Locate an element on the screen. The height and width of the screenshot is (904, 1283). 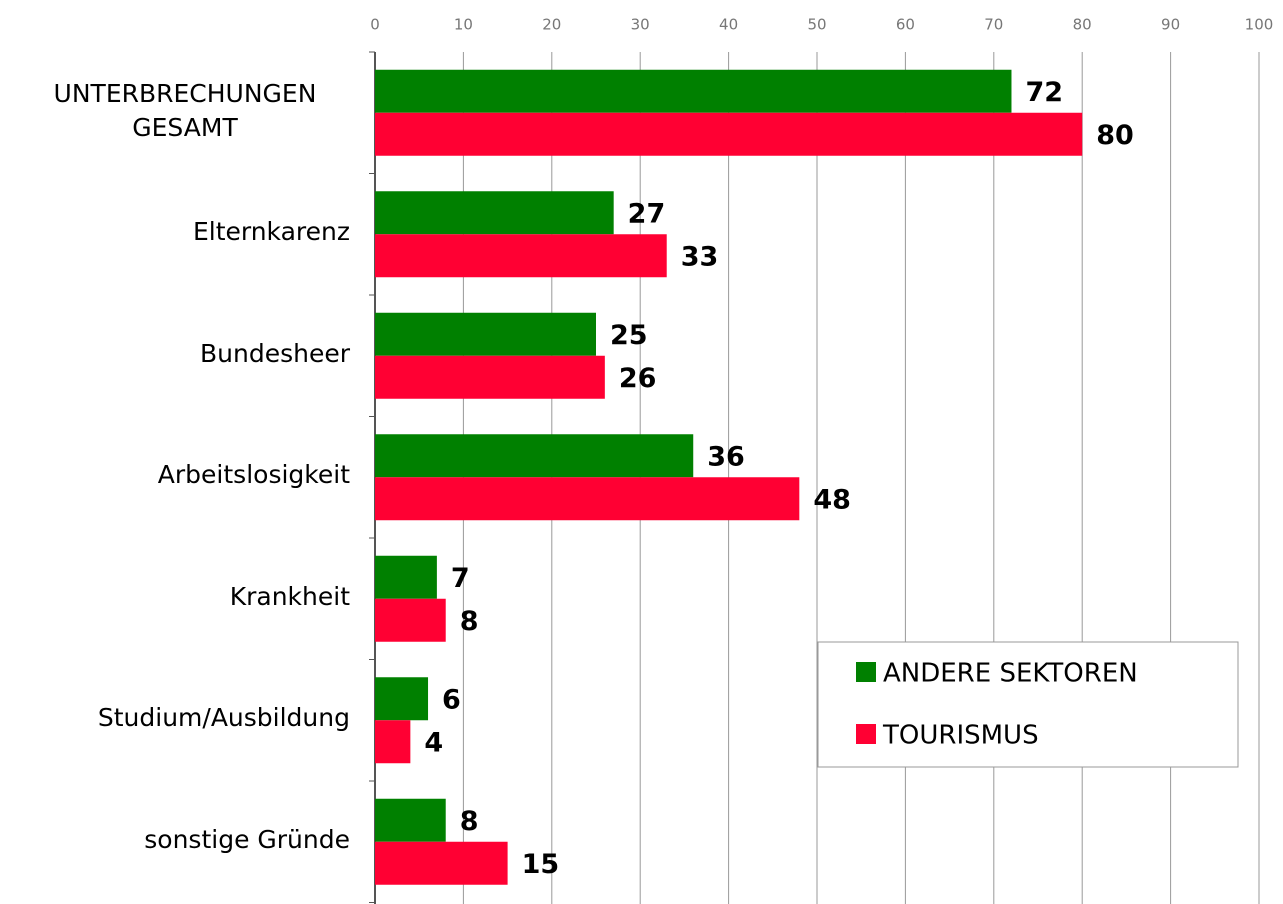
y-tick-label: sonstige Gründe is located at coordinates (247, 839).